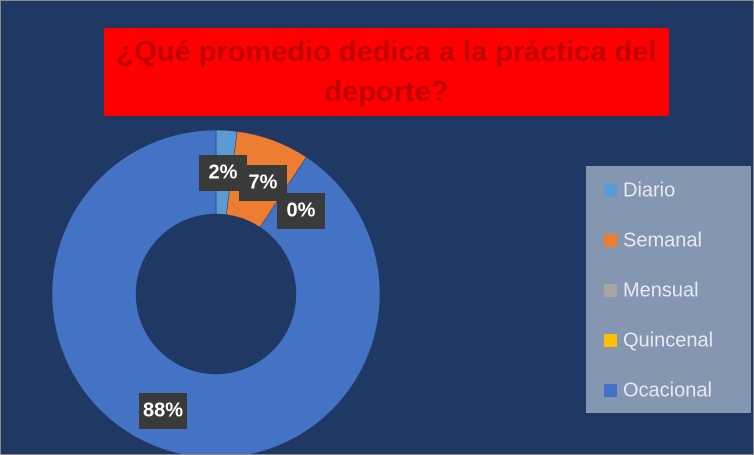 Image resolution: width=754 pixels, height=455 pixels. Describe the element at coordinates (263, 182) in the screenshot. I see `data-label: 7%` at that location.